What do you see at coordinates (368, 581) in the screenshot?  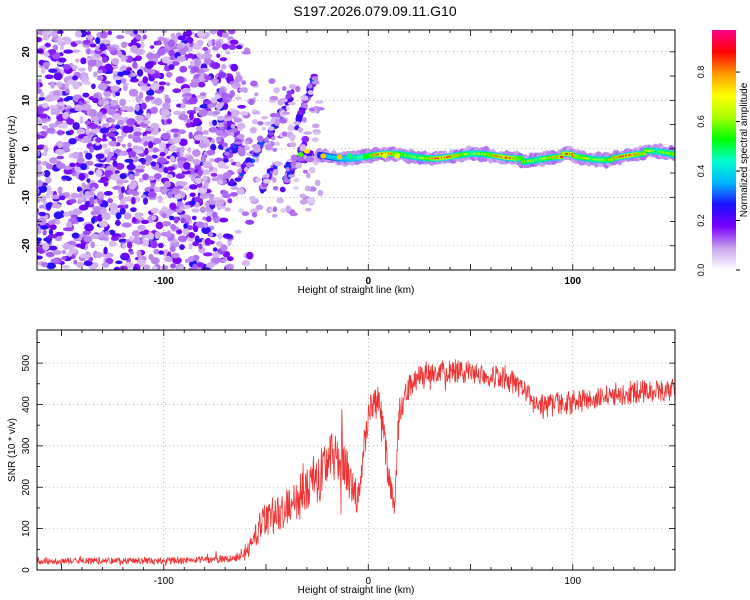 I see `snr-x-tick-label: 0` at bounding box center [368, 581].